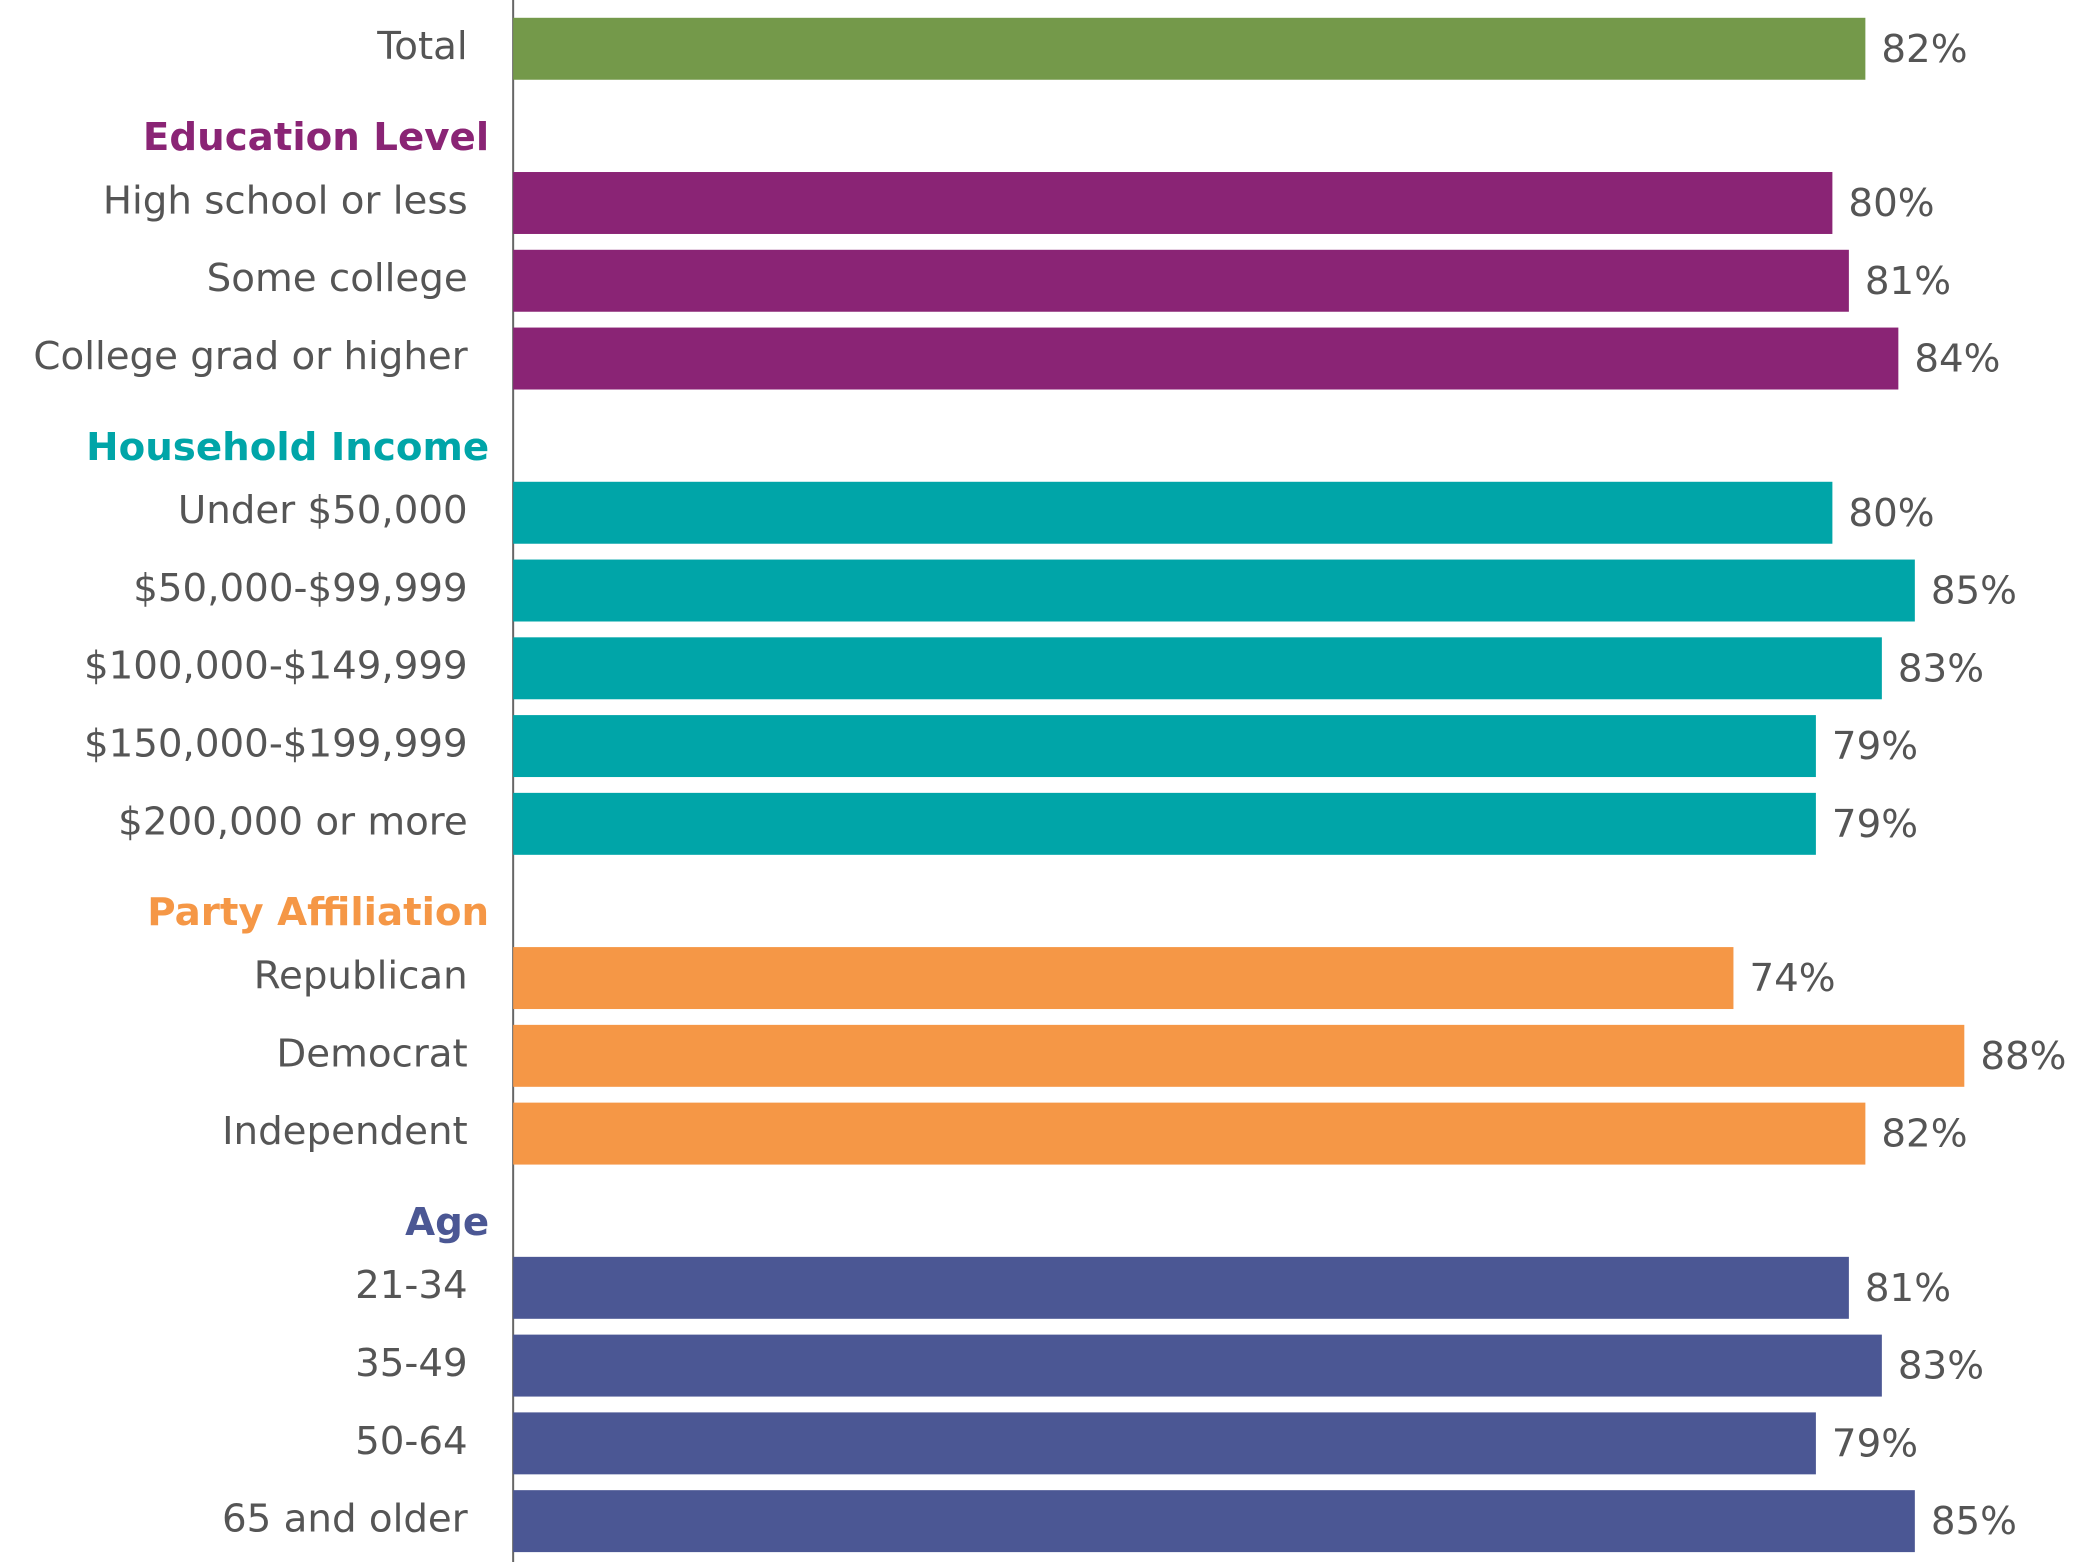 The width and height of the screenshot is (2074, 1562). Describe the element at coordinates (316, 137) in the screenshot. I see `group-header: Education Level` at that location.